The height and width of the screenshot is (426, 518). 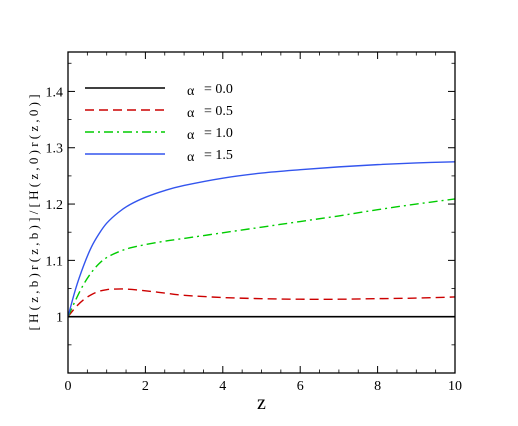 I want to click on legend-label: = 0.0, so click(x=218, y=89).